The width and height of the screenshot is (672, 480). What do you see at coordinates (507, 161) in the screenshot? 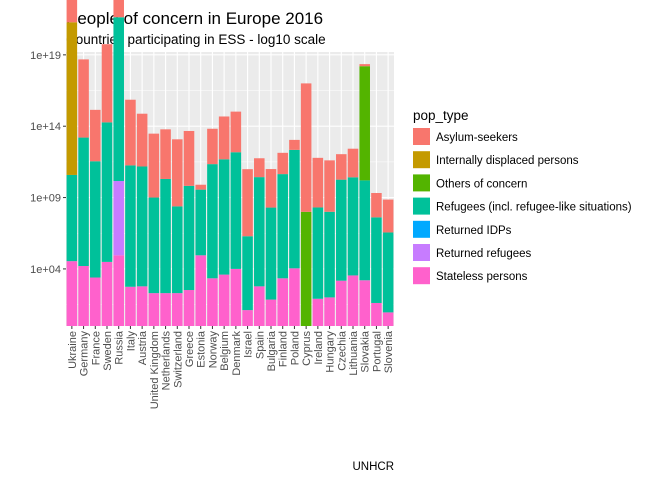
I see `legend-label: Internally displaced persons` at bounding box center [507, 161].